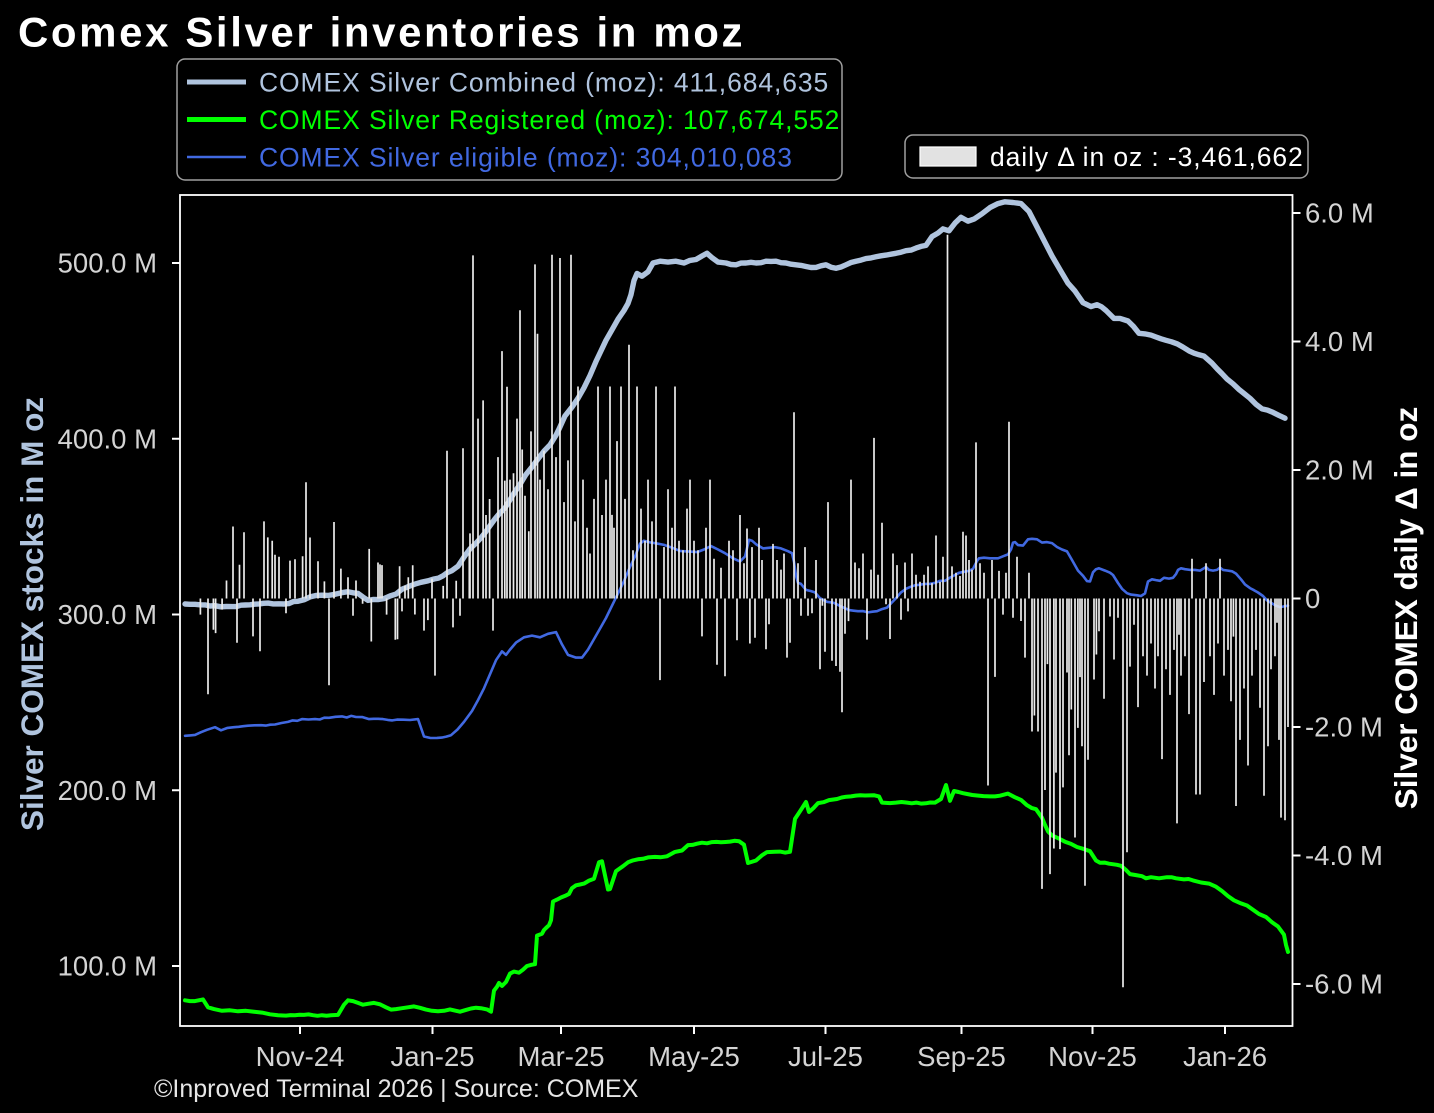 Image resolution: width=1434 pixels, height=1113 pixels. I want to click on svg-text: Mar-25, so click(560, 1056).